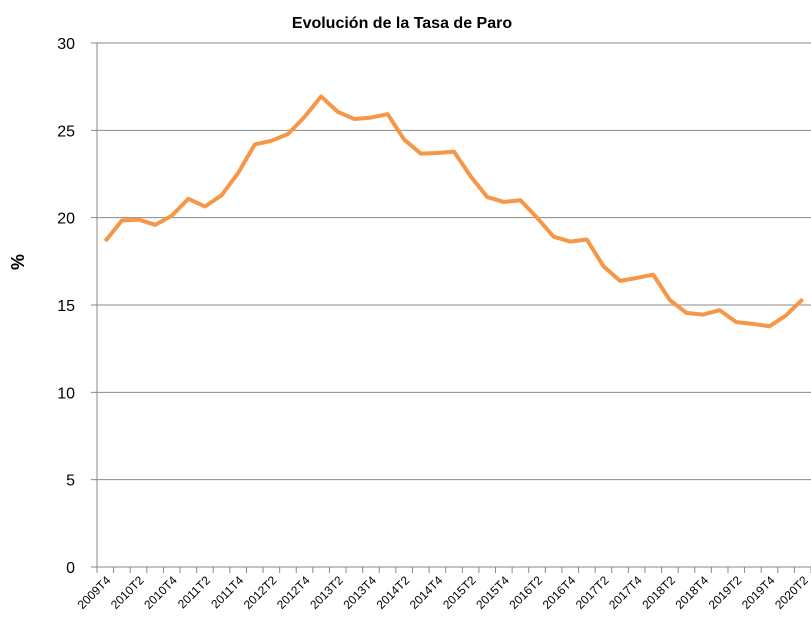 Image resolution: width=811 pixels, height=633 pixels. What do you see at coordinates (426, 592) in the screenshot?
I see `x-tick-label: 2014T4` at bounding box center [426, 592].